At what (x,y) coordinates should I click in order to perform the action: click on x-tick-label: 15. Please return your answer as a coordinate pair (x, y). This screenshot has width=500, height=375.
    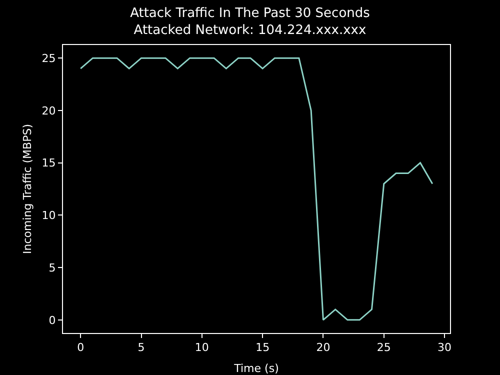
    Looking at the image, I should click on (263, 347).